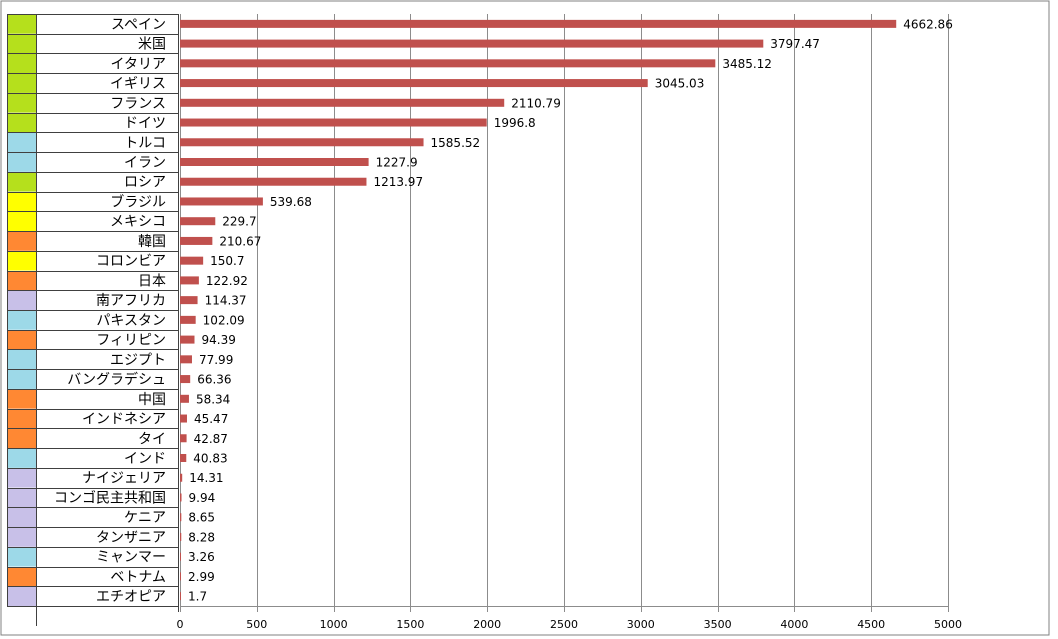 This screenshot has width=1058, height=639. What do you see at coordinates (145, 183) in the screenshot?
I see `category-label: ロシア` at bounding box center [145, 183].